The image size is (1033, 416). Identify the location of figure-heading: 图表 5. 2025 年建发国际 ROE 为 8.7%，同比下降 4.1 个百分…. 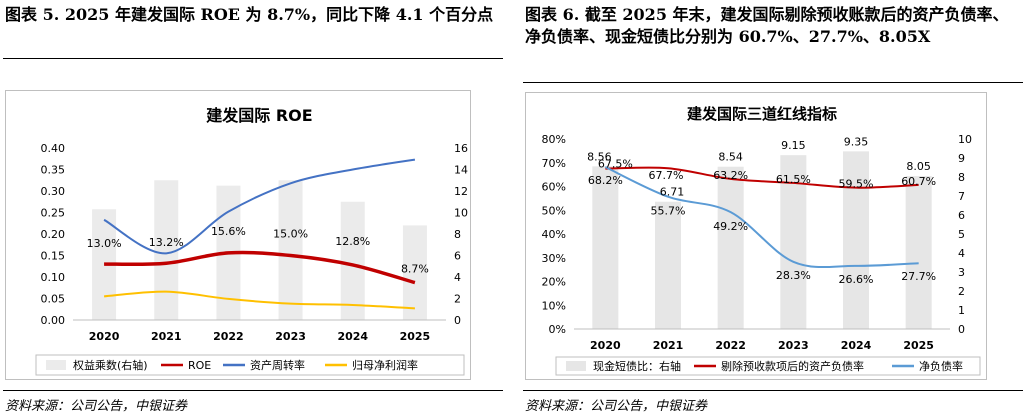
(249, 14).